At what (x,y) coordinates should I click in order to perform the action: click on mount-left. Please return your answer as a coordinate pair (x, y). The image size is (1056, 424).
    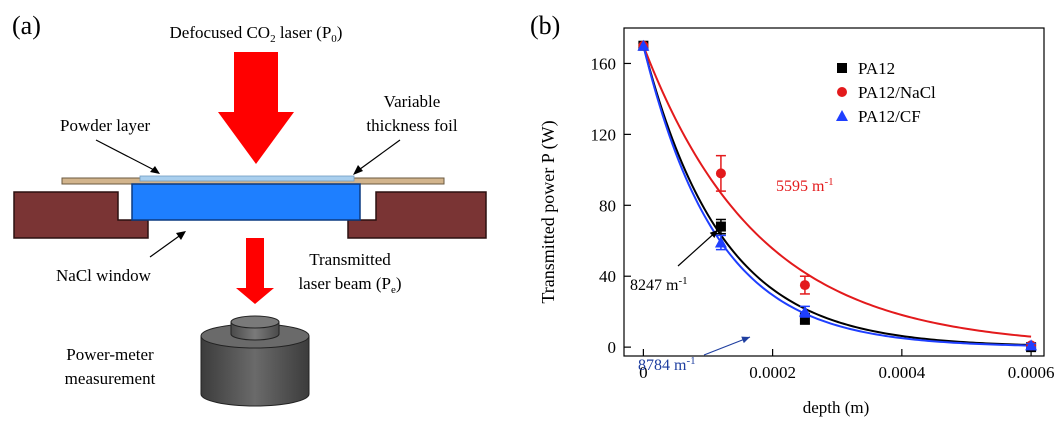
    Looking at the image, I should click on (81, 215).